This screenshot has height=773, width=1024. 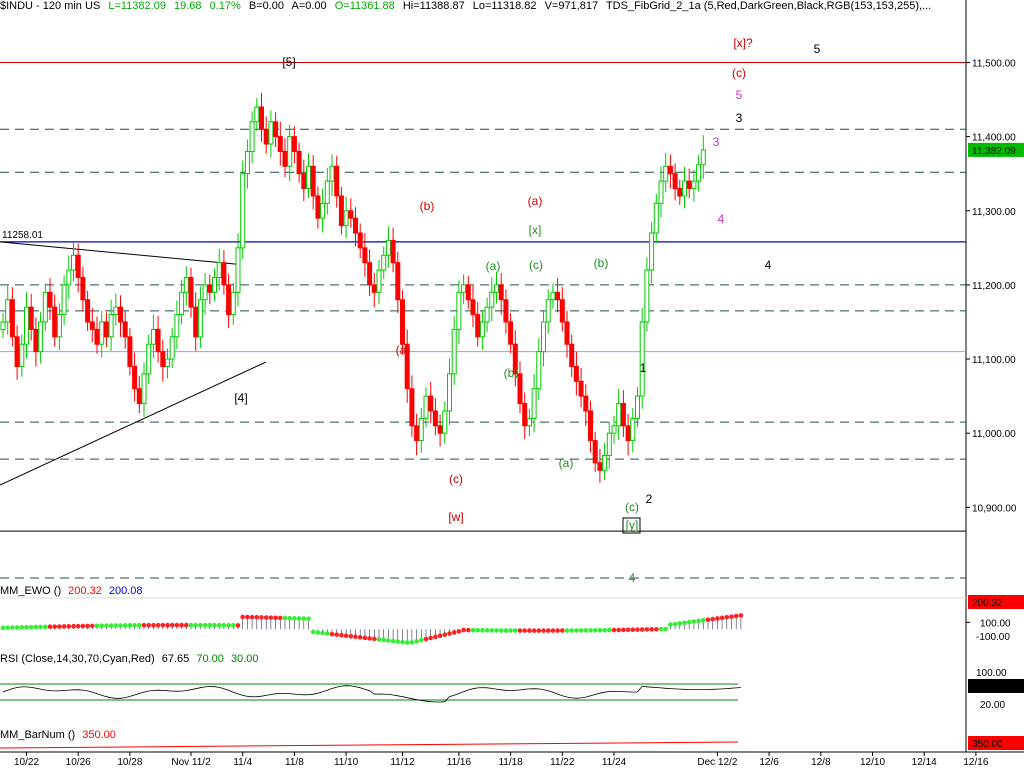 What do you see at coordinates (987, 603) in the screenshot?
I see `ewo-last-label: 200.32` at bounding box center [987, 603].